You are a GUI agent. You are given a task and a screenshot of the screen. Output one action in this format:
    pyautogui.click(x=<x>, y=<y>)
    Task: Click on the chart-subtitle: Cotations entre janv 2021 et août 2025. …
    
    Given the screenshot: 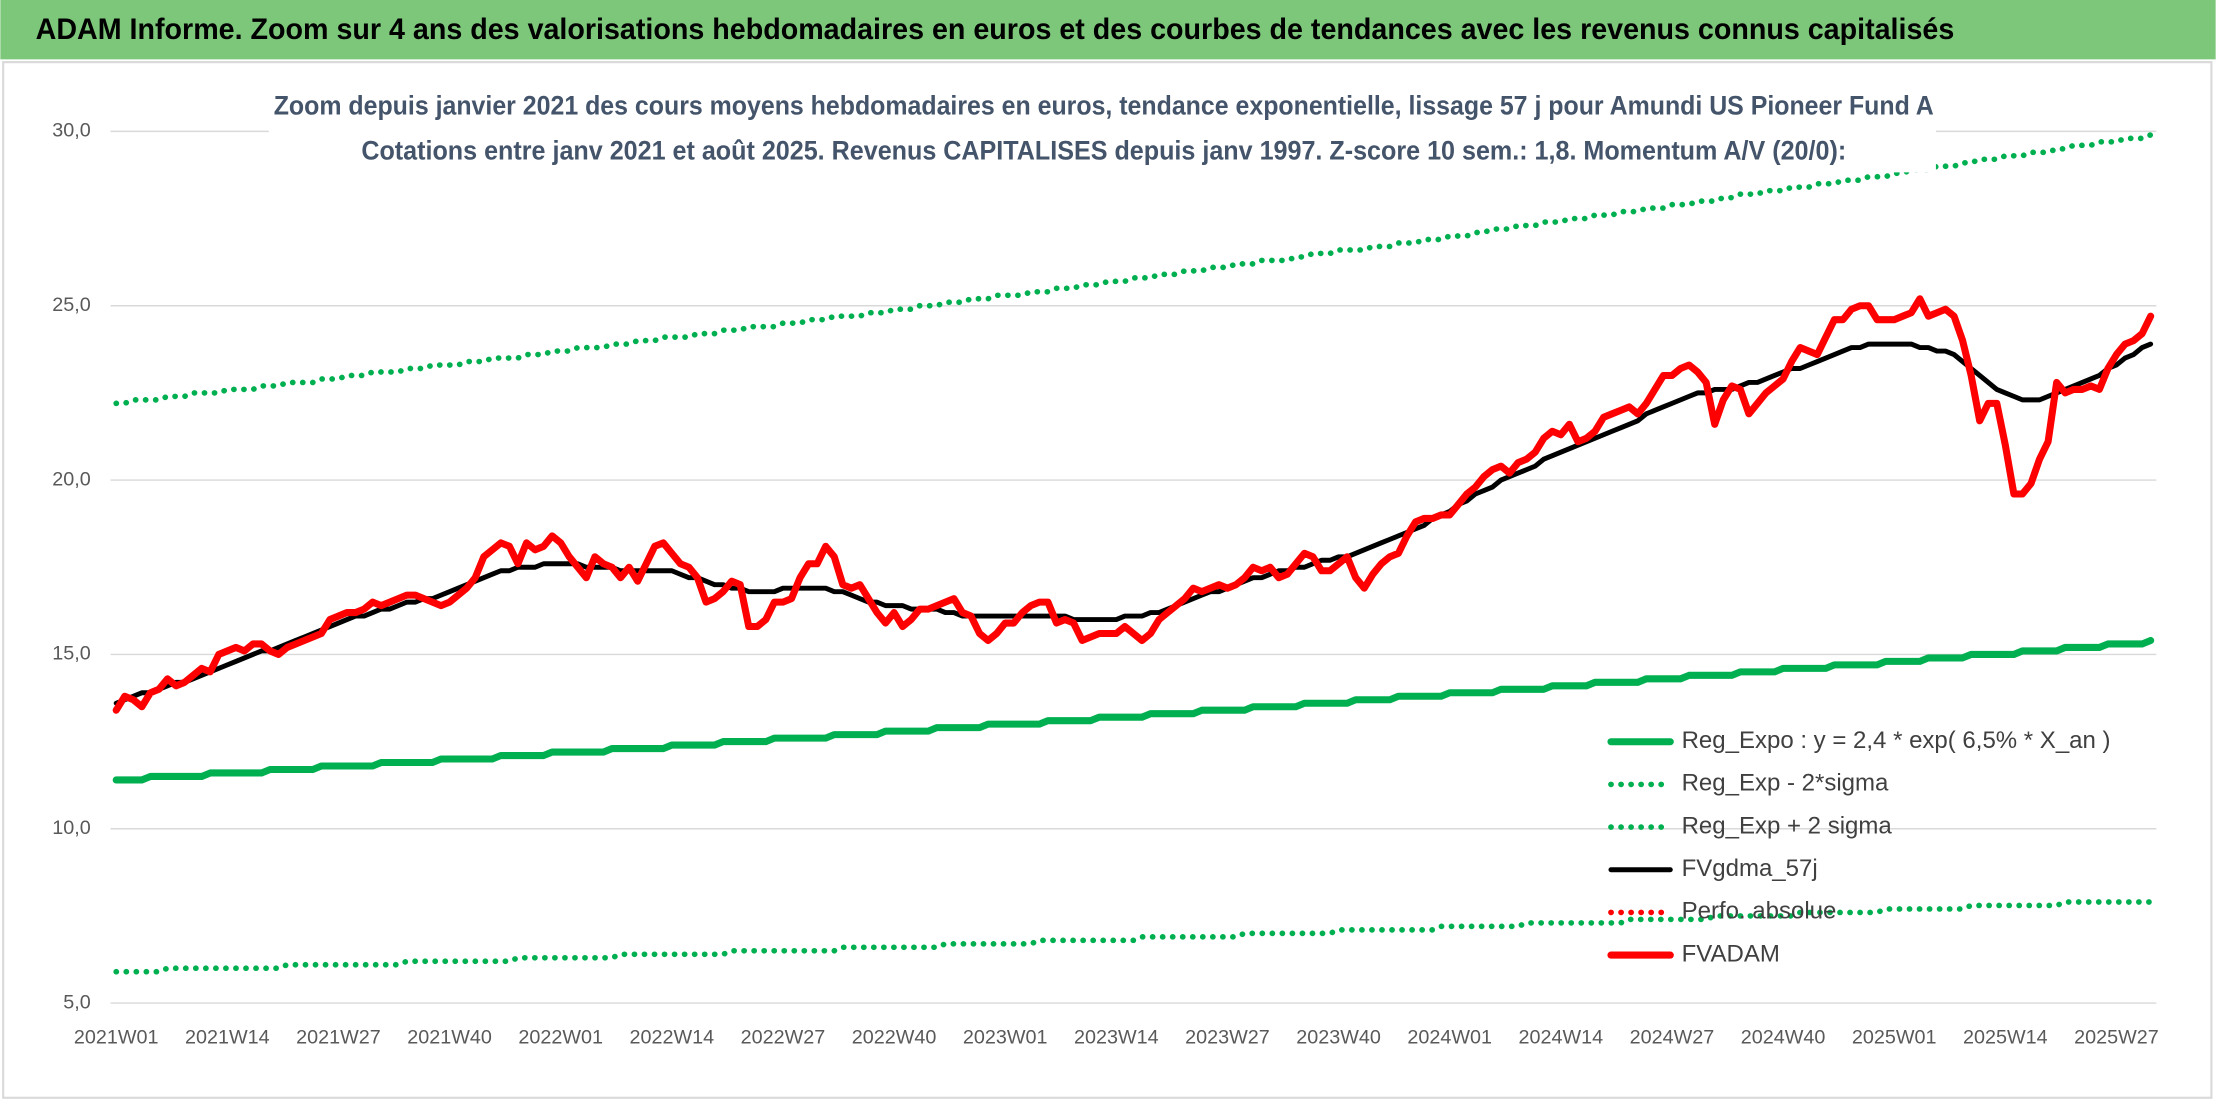 What is the action you would take?
    pyautogui.click(x=1103, y=151)
    